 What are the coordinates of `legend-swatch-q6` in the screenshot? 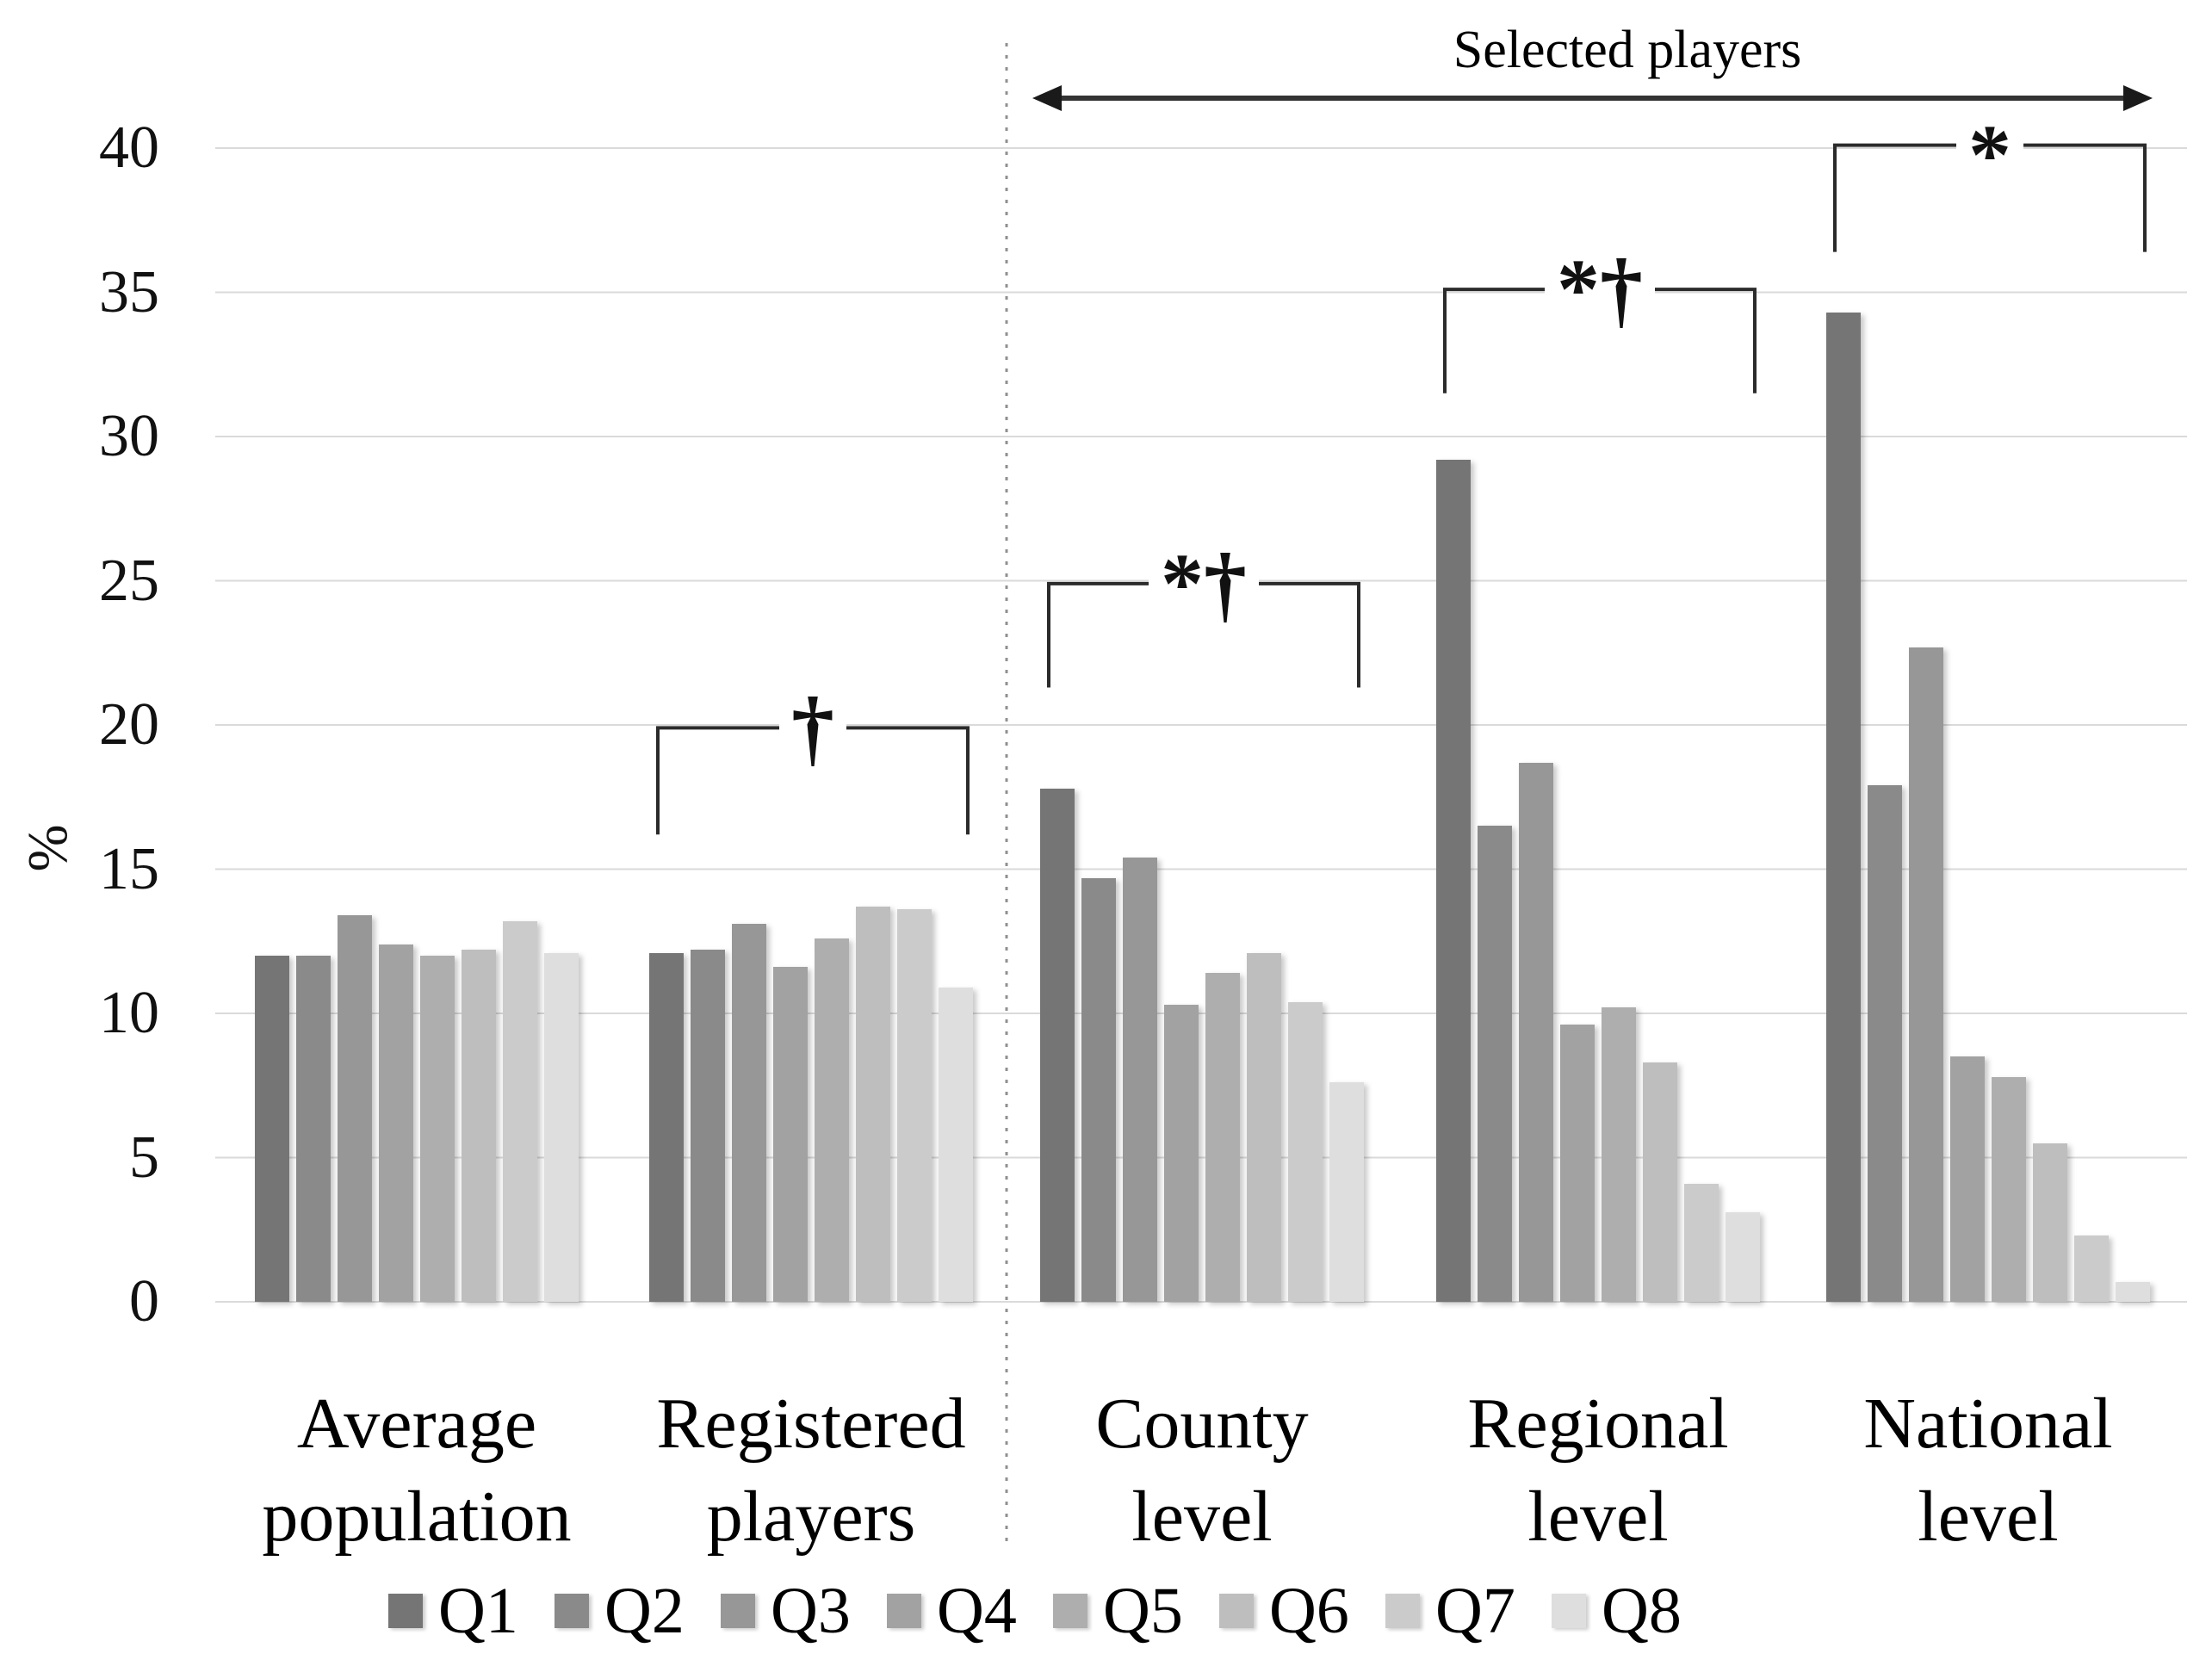 It's located at (1236, 1611).